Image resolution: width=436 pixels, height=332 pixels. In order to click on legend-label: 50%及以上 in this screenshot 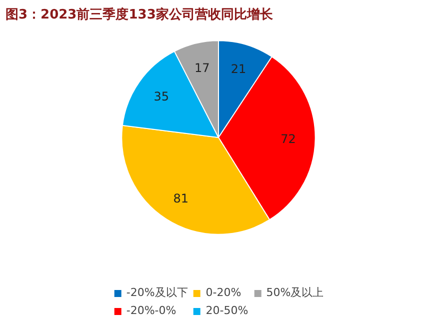, I will do `click(295, 292)`.